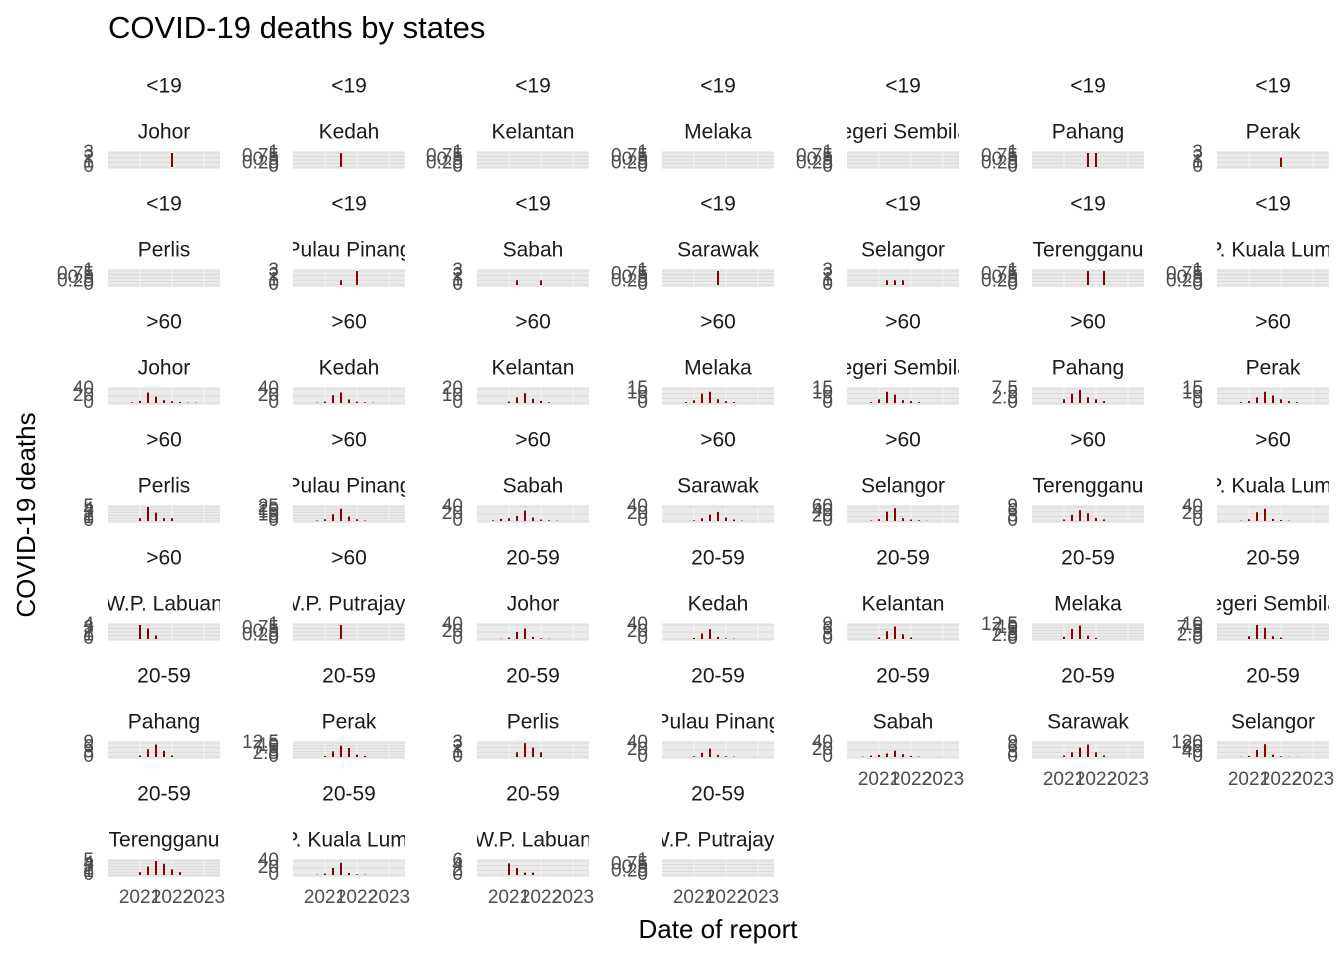  Describe the element at coordinates (1005, 159) in the screenshot. I see `y-tick-label: 0.5` at that location.